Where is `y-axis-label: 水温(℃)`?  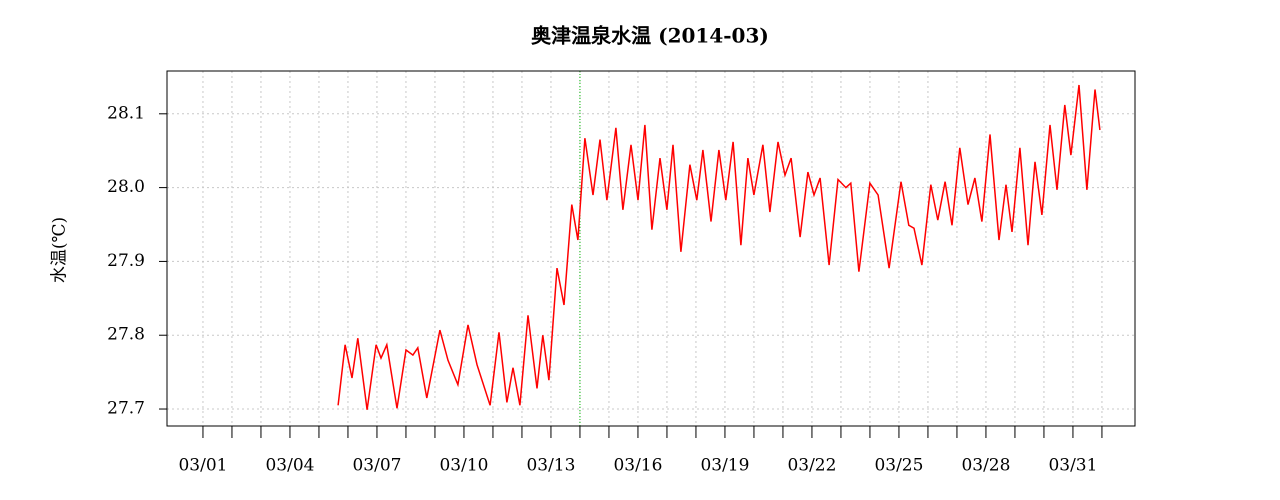
y-axis-label: 水温(℃) is located at coordinates (60, 250).